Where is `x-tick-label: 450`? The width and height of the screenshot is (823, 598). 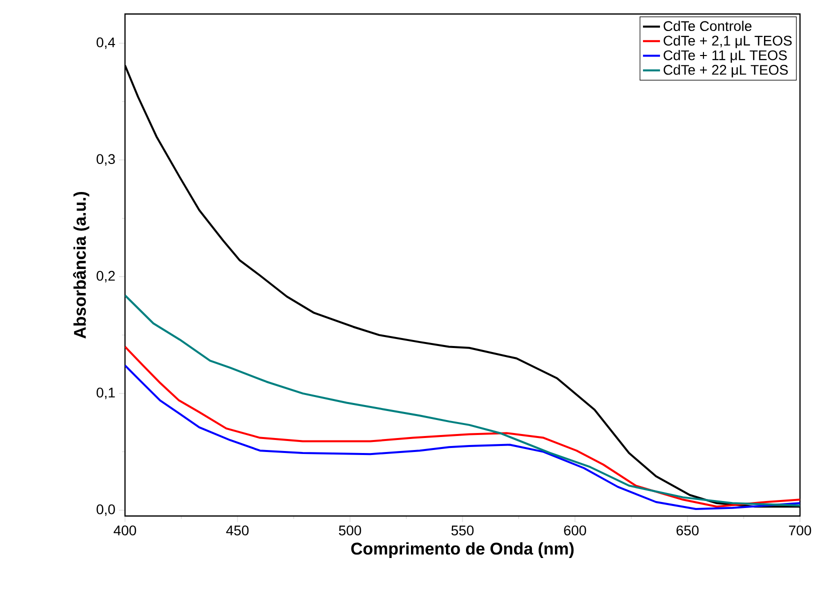 x-tick-label: 450 is located at coordinates (237, 531).